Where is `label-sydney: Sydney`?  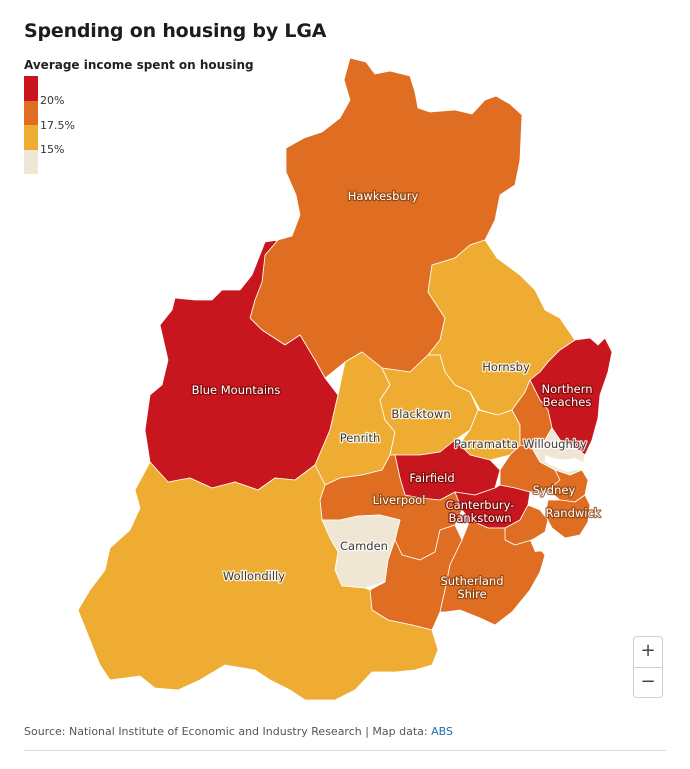 label-sydney: Sydney is located at coordinates (554, 490).